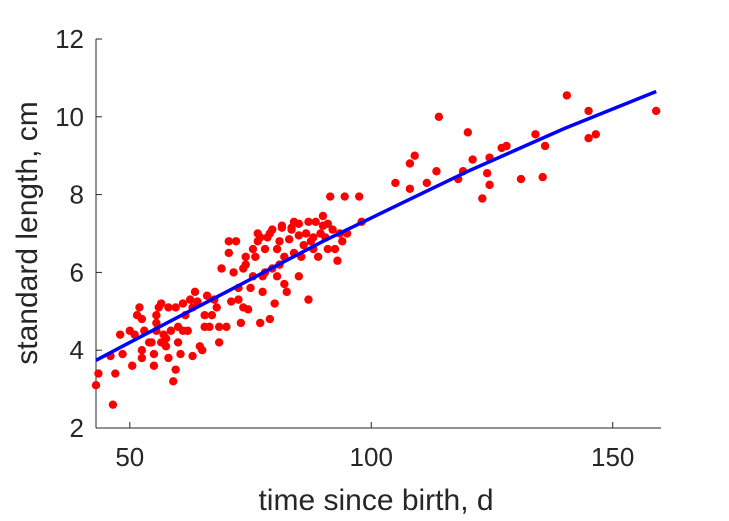  Describe the element at coordinates (77, 272) in the screenshot. I see `y-tick-label: 6` at that location.